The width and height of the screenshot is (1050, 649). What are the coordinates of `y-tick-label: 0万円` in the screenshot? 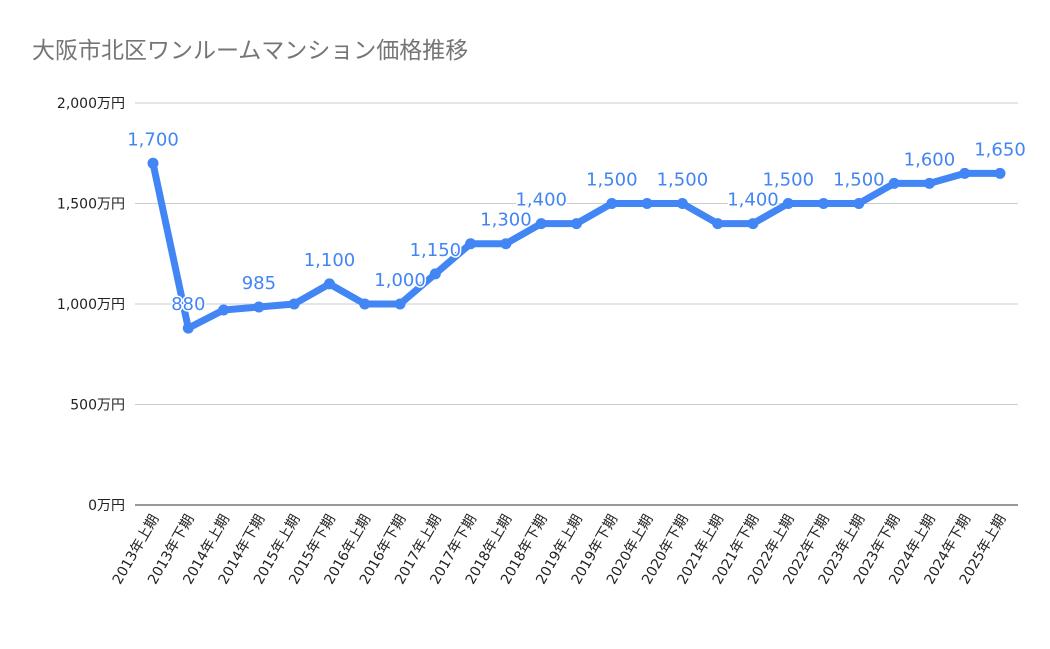 It's located at (106, 506).